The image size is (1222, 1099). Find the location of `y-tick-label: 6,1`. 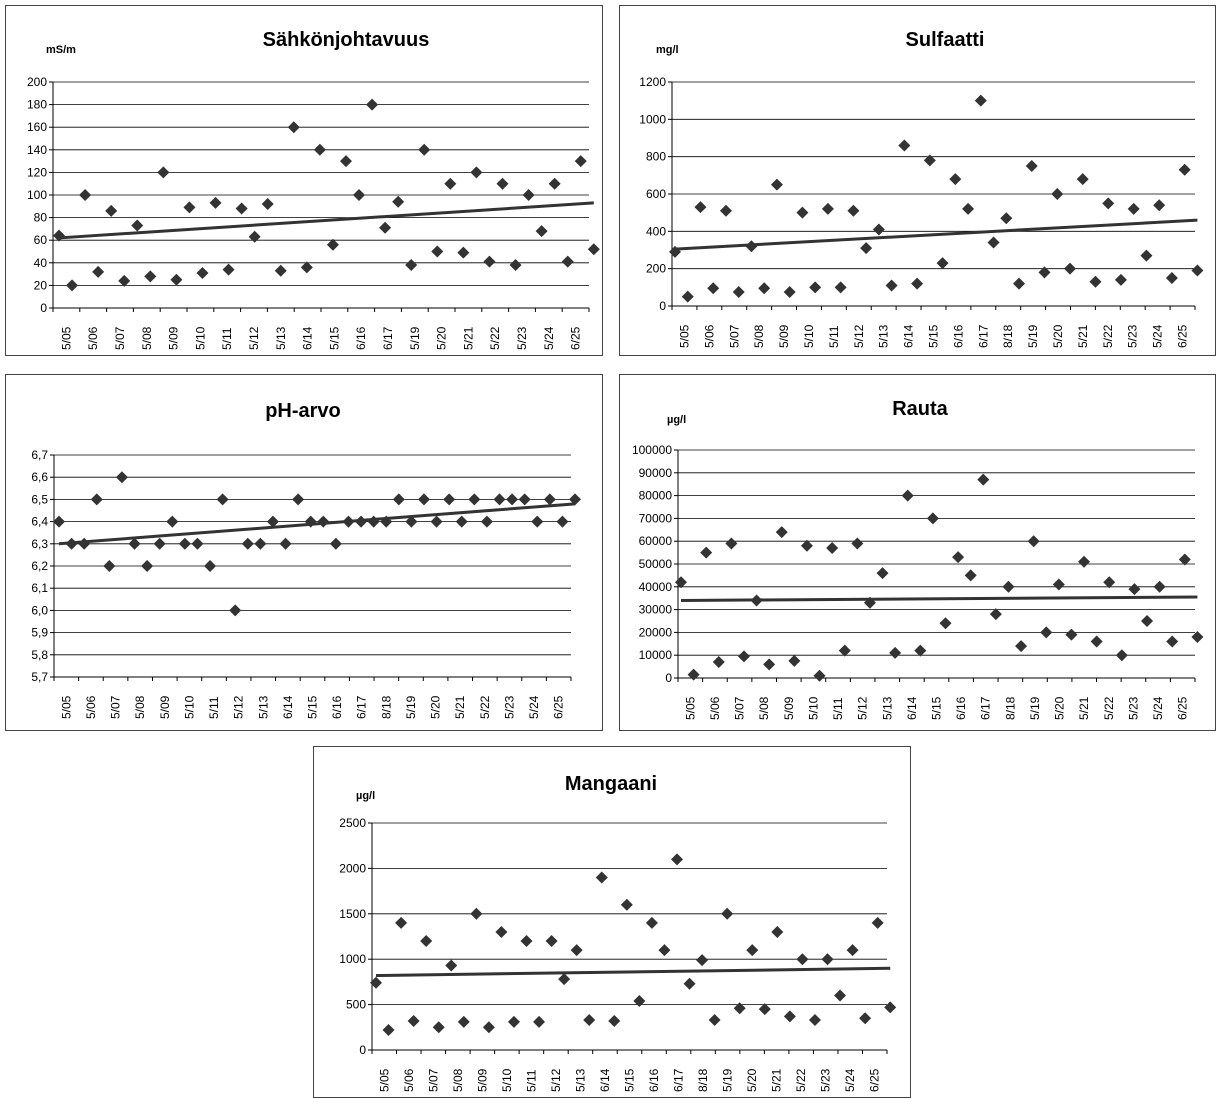

y-tick-label: 6,1 is located at coordinates (39, 588).